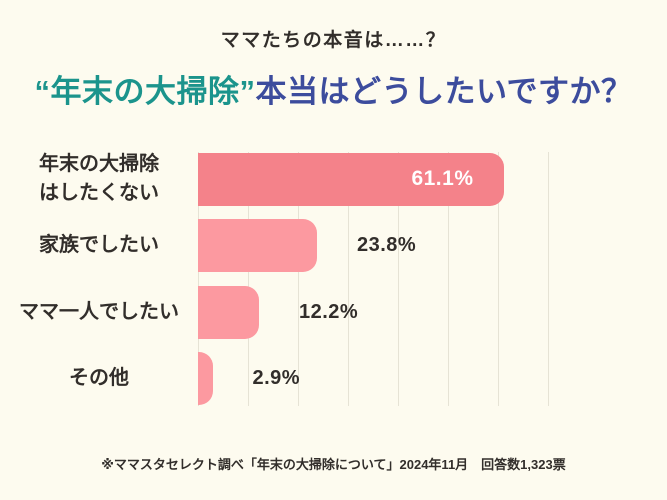  What do you see at coordinates (276, 378) in the screenshot?
I see `value-label: 2.9%` at bounding box center [276, 378].